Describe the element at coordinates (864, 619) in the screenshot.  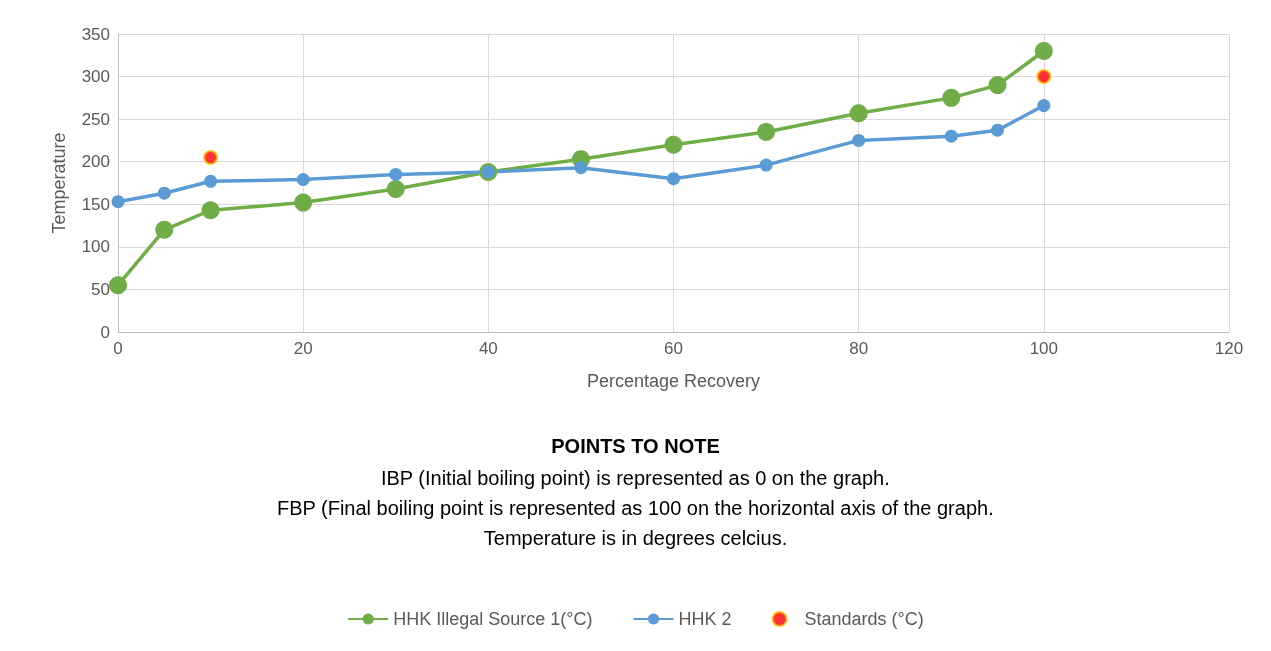
I see `legend-label: Standards (°C)` at that location.